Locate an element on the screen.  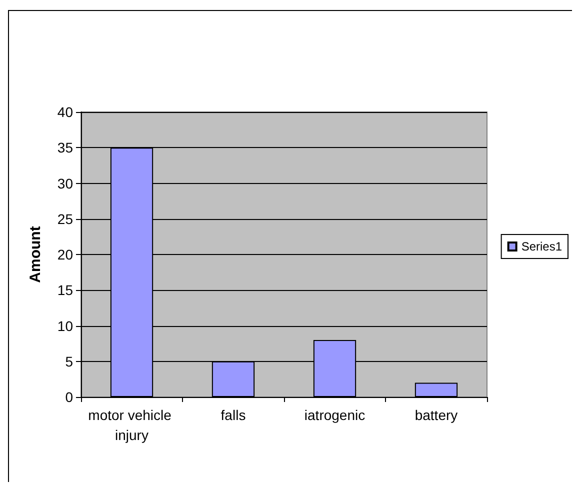
legend-label: Series1 is located at coordinates (541, 247).